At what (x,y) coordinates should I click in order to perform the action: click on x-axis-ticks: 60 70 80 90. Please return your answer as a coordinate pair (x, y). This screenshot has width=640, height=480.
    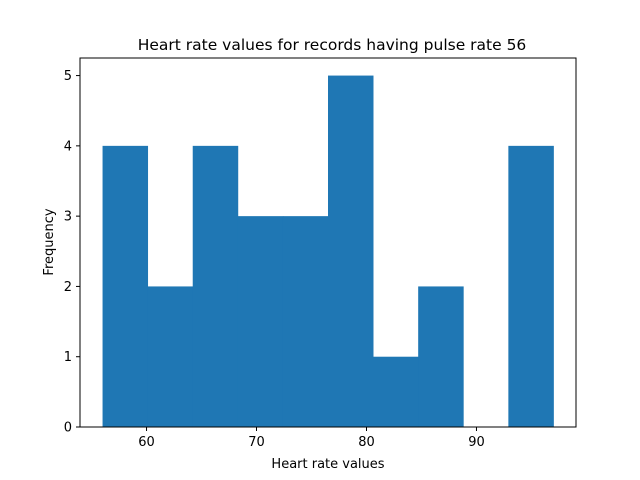
    Looking at the image, I should click on (311, 438).